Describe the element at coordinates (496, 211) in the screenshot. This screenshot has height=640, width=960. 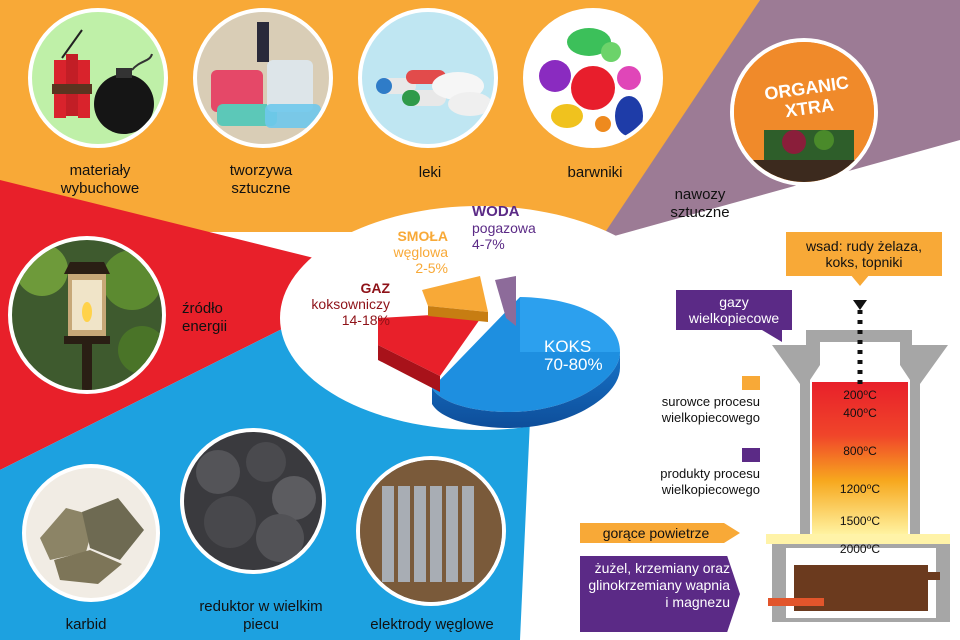
I see `pie-label-woda-name: WODA` at that location.